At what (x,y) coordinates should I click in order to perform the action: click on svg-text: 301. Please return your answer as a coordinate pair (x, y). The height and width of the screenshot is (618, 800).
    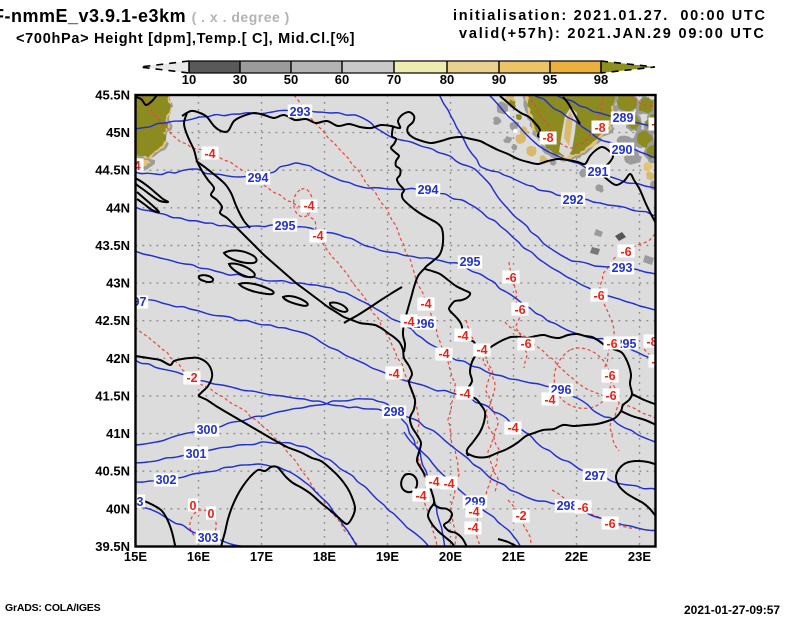
    Looking at the image, I should click on (196, 454).